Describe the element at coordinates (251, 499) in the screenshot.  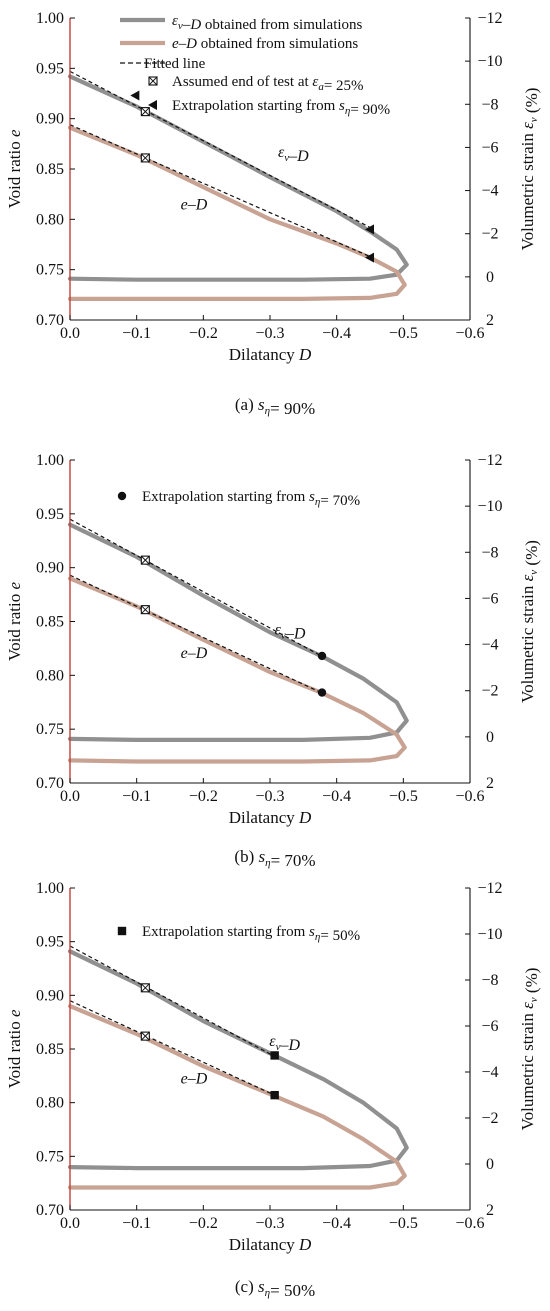
I see `legend-label-extrap: Extrapolation starting from sη= 70%` at that location.